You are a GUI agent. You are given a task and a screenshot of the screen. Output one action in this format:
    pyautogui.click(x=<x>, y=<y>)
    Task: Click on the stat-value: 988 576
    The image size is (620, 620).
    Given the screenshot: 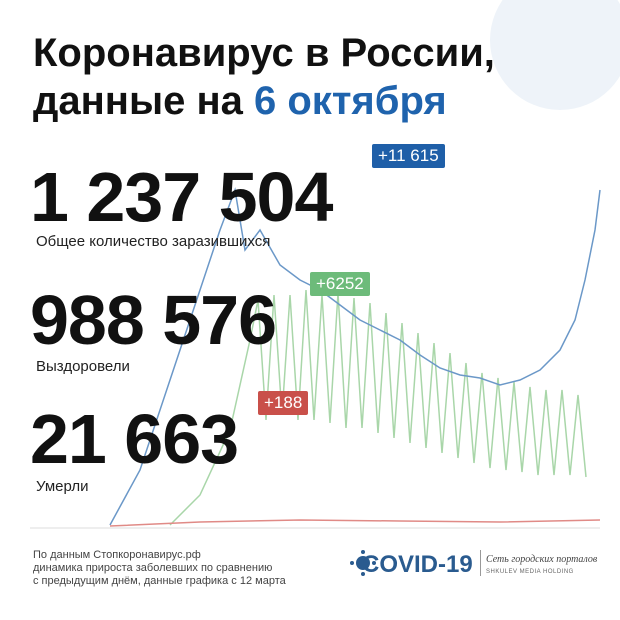 What is the action you would take?
    pyautogui.click(x=153, y=320)
    